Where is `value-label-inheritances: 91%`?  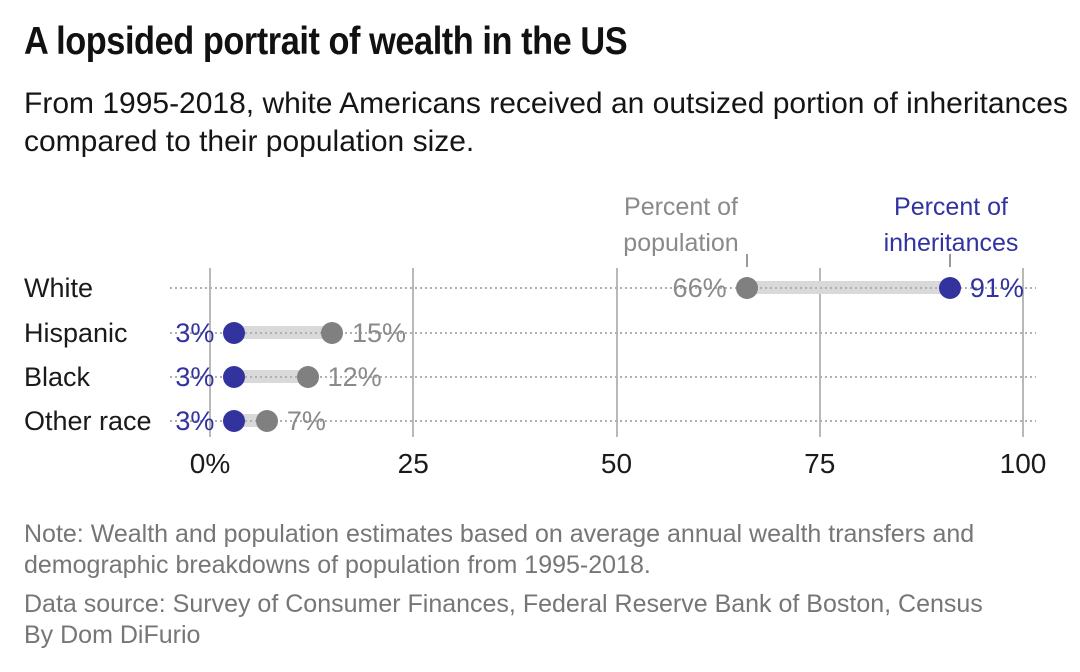
value-label-inheritances: 91% is located at coordinates (996, 288).